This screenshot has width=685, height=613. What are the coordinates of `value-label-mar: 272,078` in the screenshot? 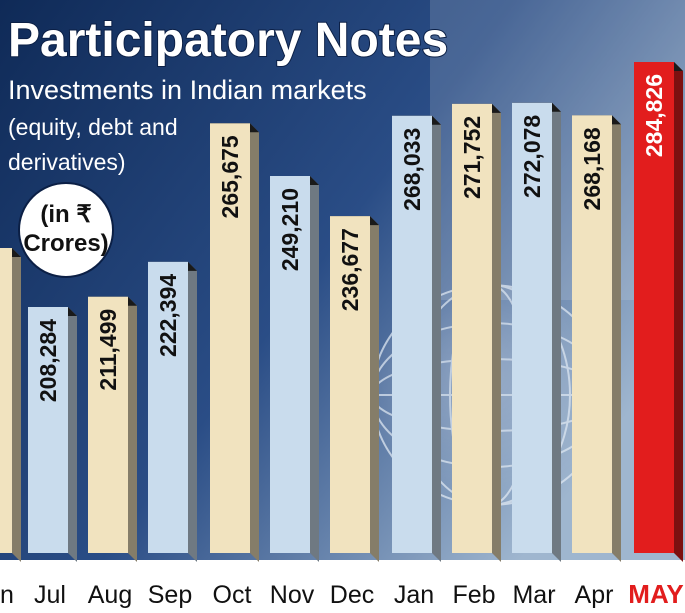 It's located at (532, 156).